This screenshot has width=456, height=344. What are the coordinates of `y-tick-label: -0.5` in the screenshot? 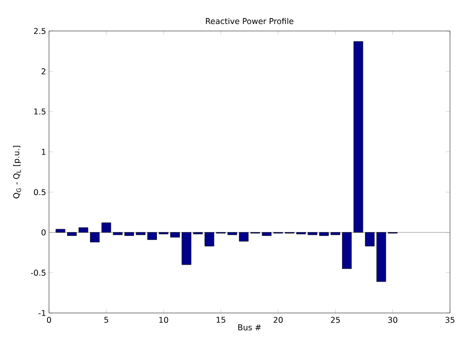 It's located at (38, 273).